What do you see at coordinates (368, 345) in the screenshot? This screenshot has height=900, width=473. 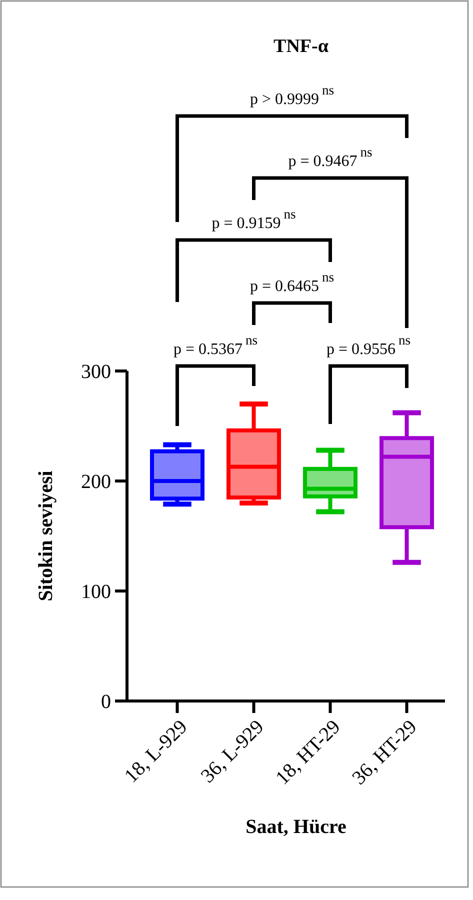 I see `text: p = 0.9556$^{ns}$` at bounding box center [368, 345].